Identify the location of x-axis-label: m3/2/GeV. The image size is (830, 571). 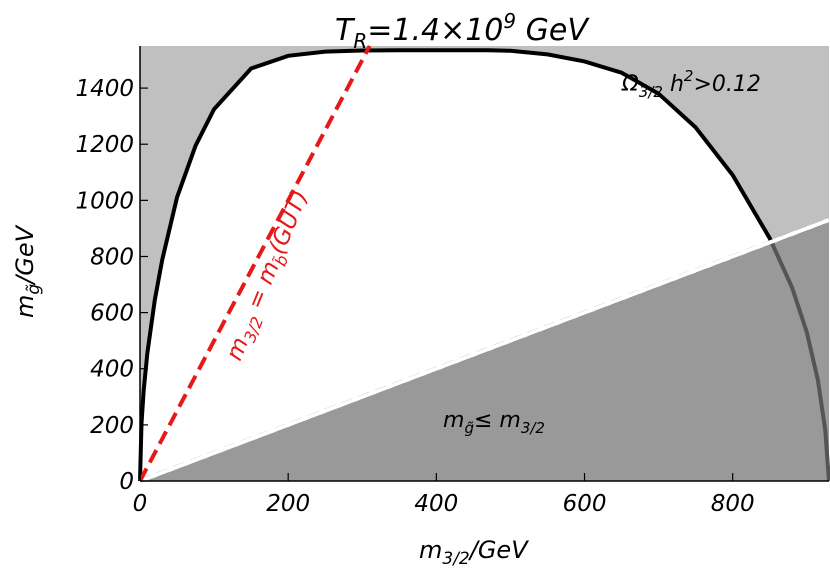
(474, 552).